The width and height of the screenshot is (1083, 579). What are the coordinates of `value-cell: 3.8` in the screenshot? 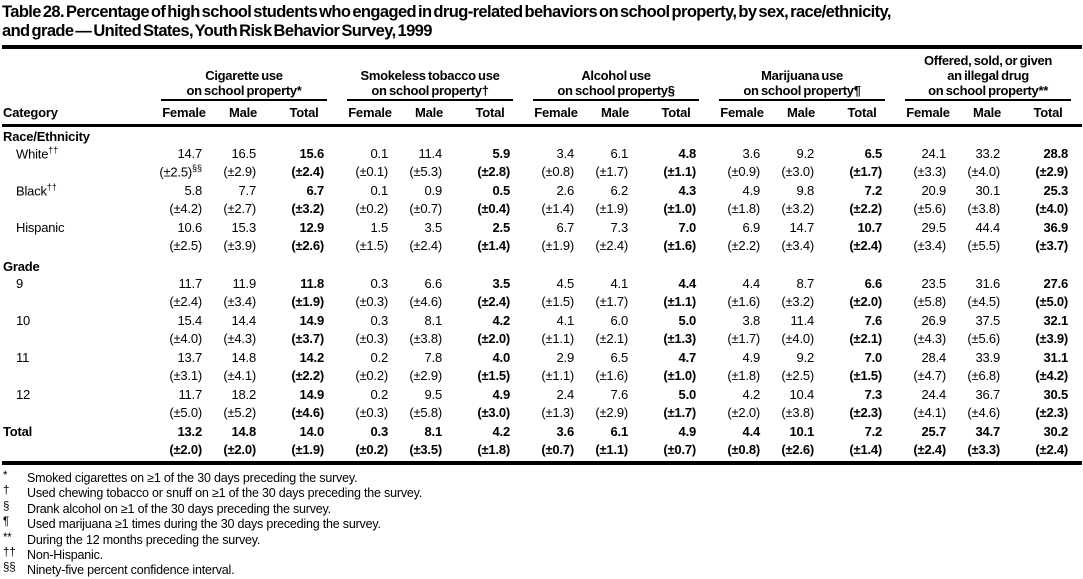 It's located at (751, 320).